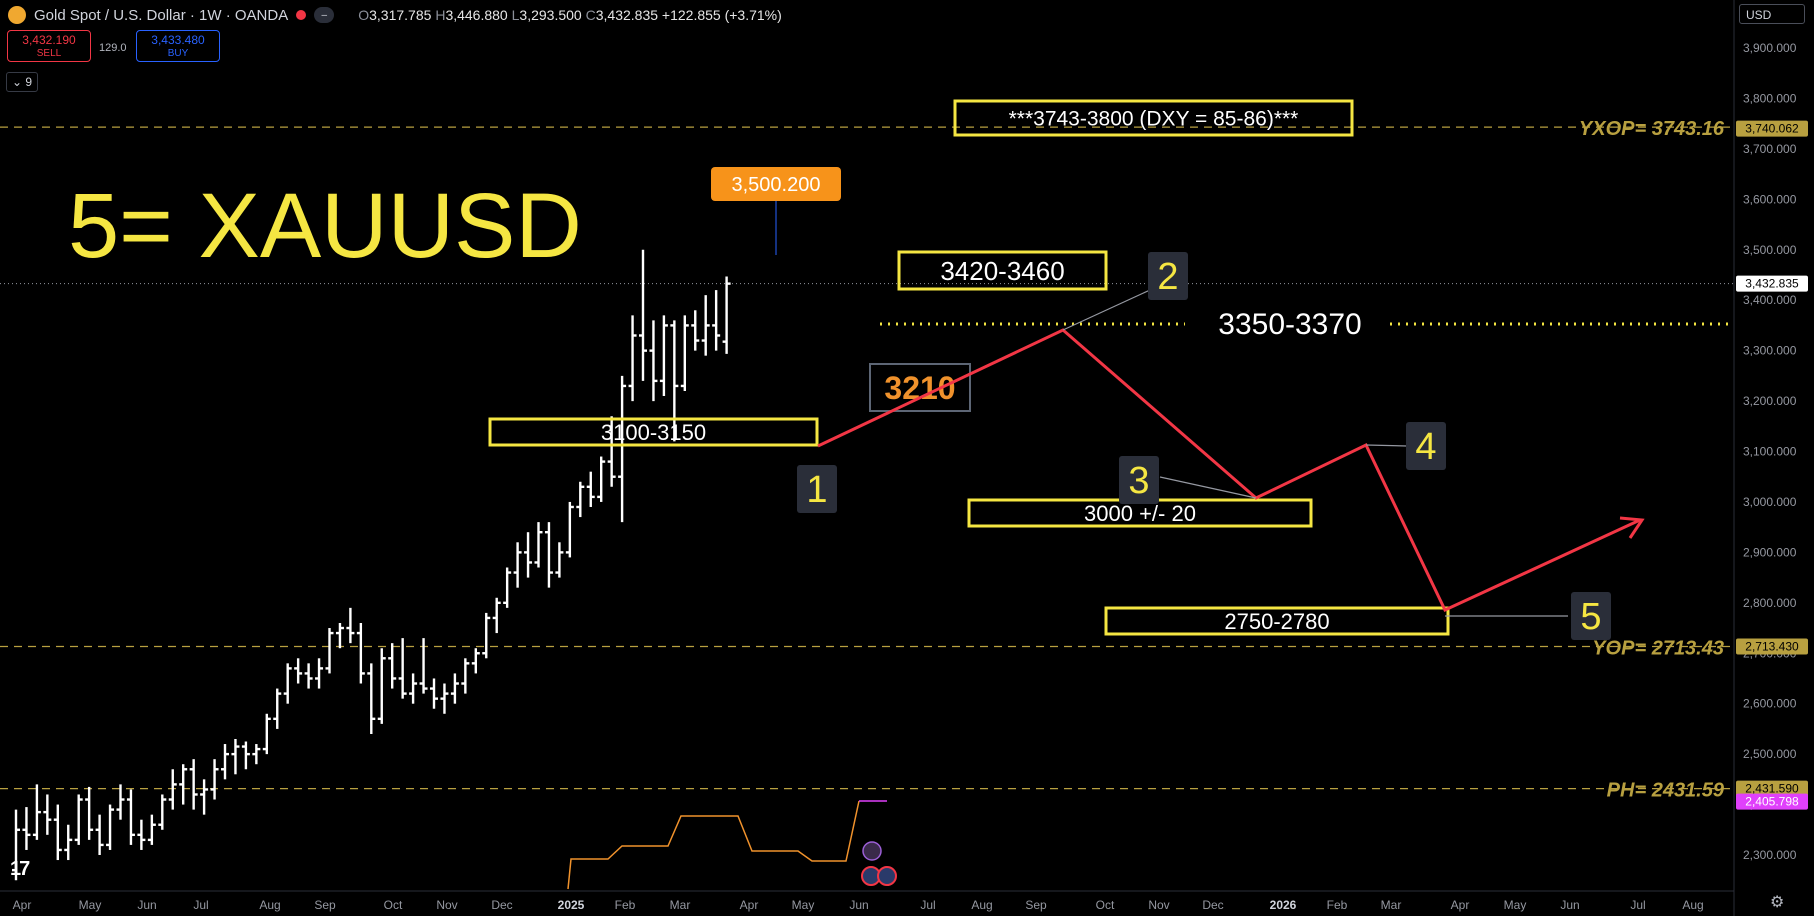 The height and width of the screenshot is (916, 1814). What do you see at coordinates (1770, 300) in the screenshot?
I see `y-tick-label: 3,400.000` at bounding box center [1770, 300].